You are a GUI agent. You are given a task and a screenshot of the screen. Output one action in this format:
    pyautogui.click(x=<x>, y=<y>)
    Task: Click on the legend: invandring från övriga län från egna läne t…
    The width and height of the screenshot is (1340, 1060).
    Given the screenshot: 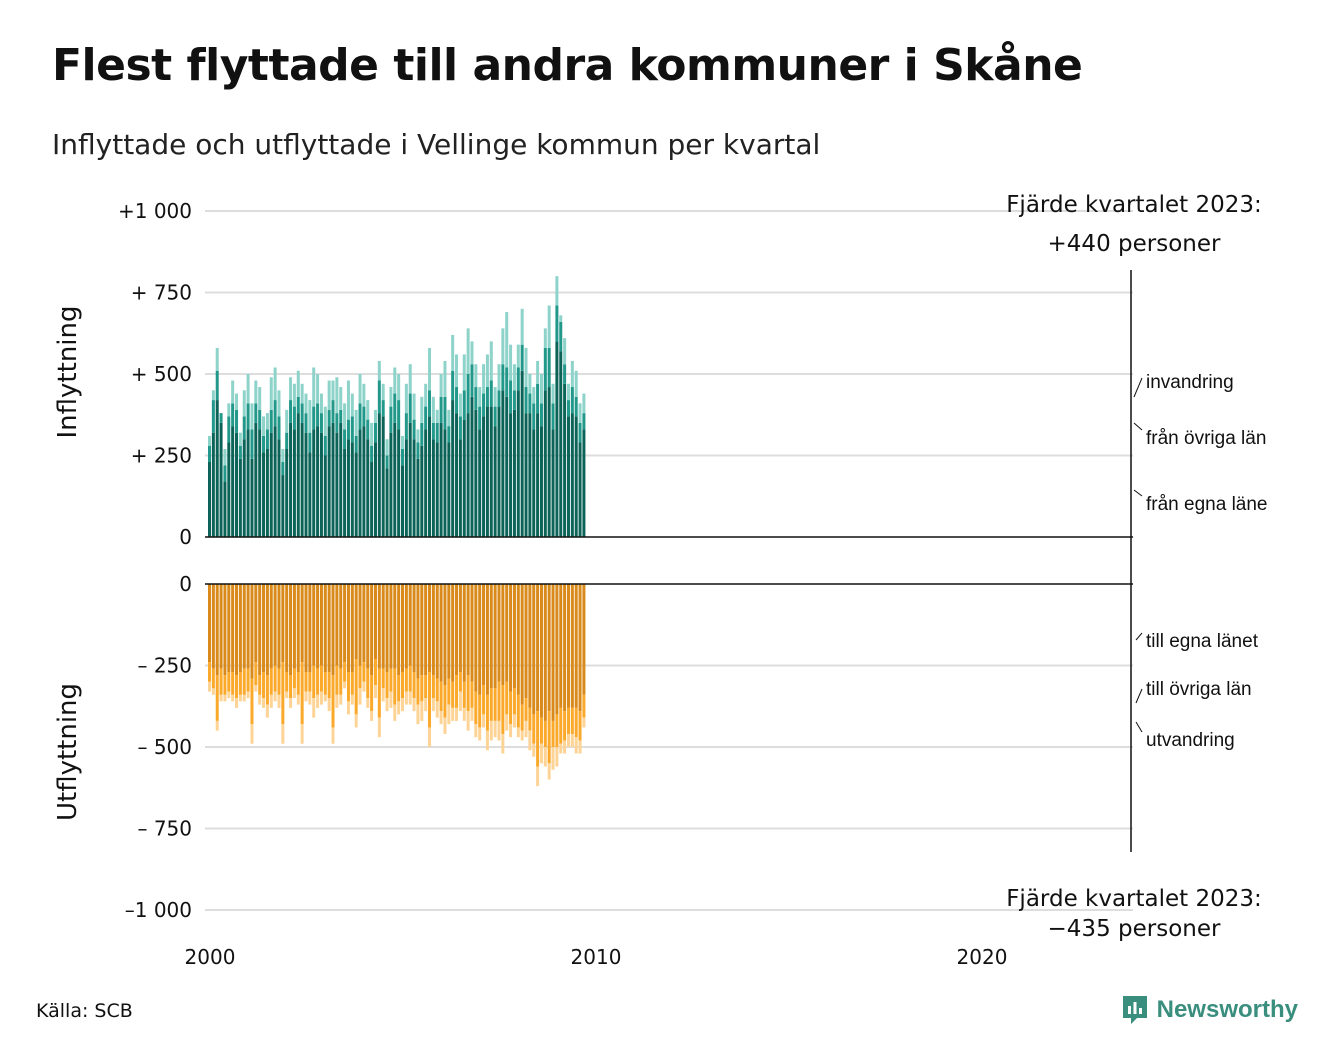 What is the action you would take?
    pyautogui.click(x=1200, y=561)
    